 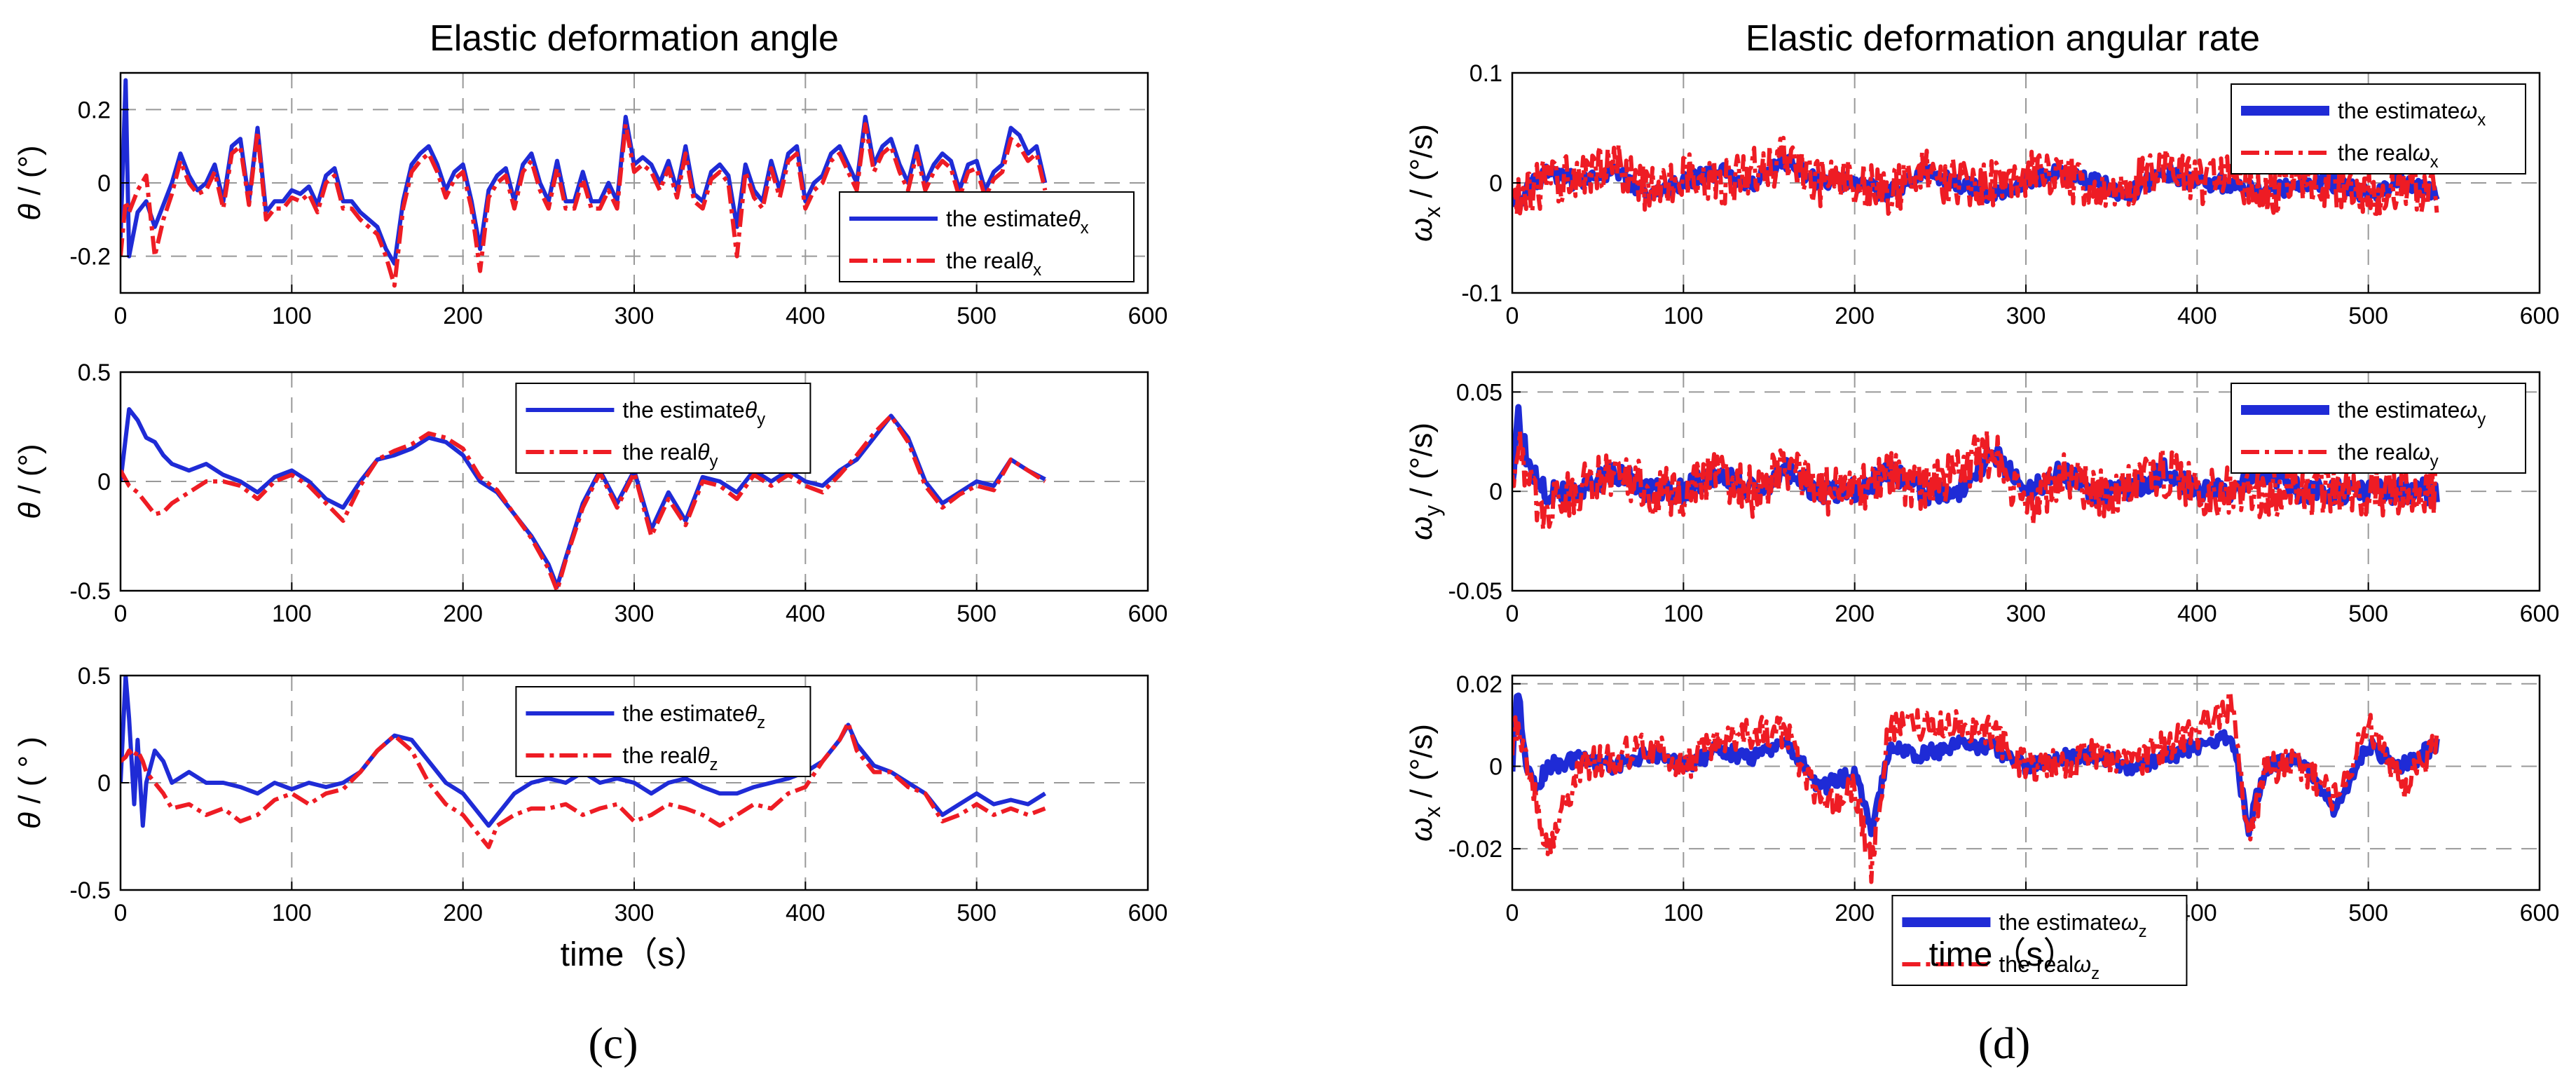 What do you see at coordinates (1425, 481) in the screenshot?
I see `y-axis-label: ωy / (°/s)` at bounding box center [1425, 481].